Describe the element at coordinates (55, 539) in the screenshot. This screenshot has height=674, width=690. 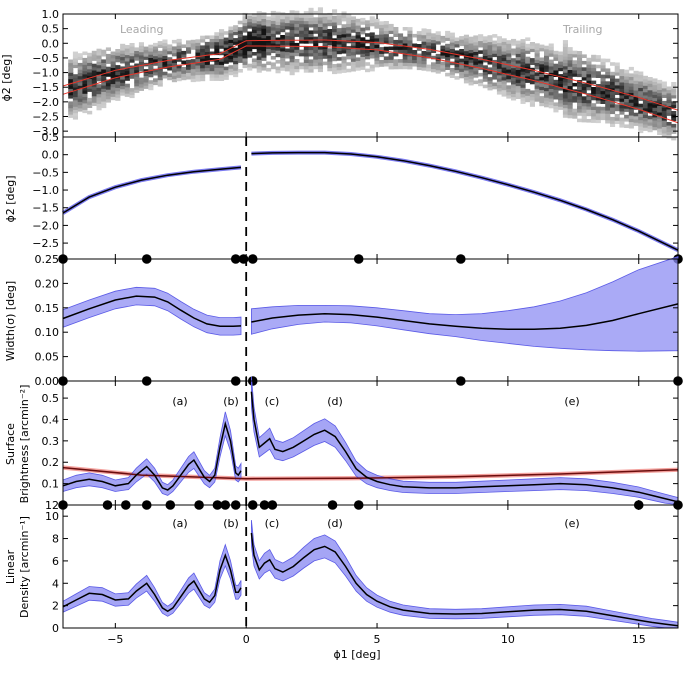
I see `y-tick-label: 8` at that location.